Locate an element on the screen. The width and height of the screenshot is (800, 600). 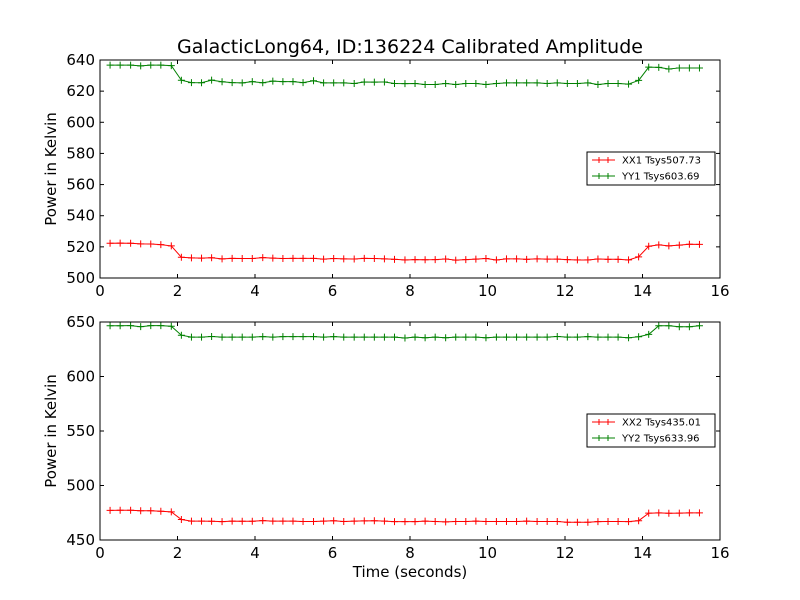
legend-label: YY1 Tsys603.69 is located at coordinates (660, 177).